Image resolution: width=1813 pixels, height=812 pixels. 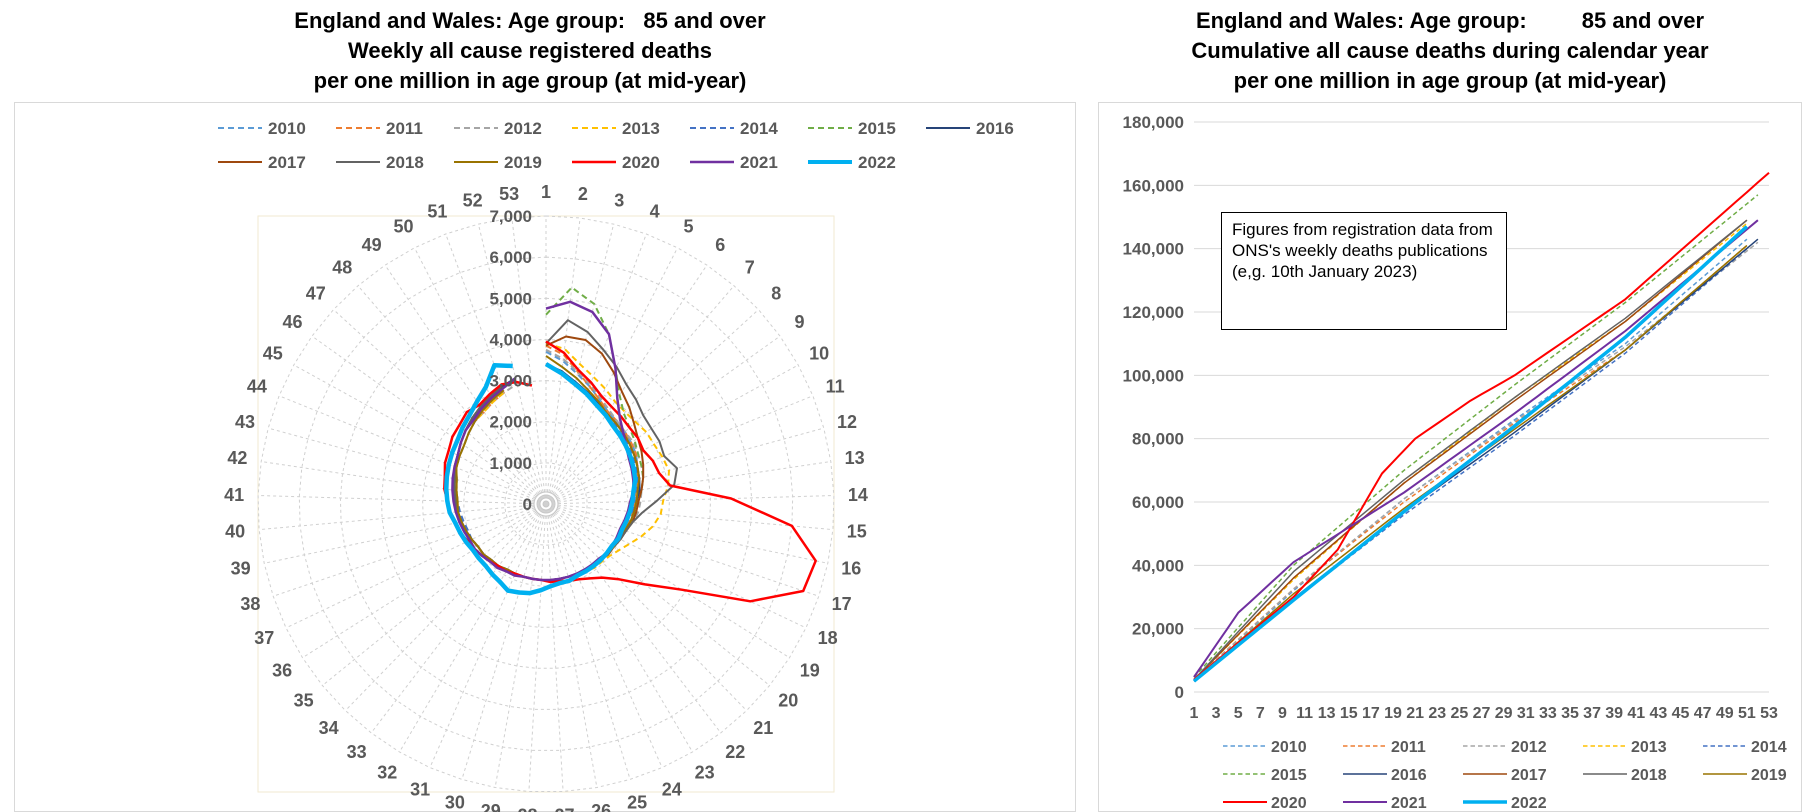 I want to click on radar-category-label: 52, so click(x=473, y=201).